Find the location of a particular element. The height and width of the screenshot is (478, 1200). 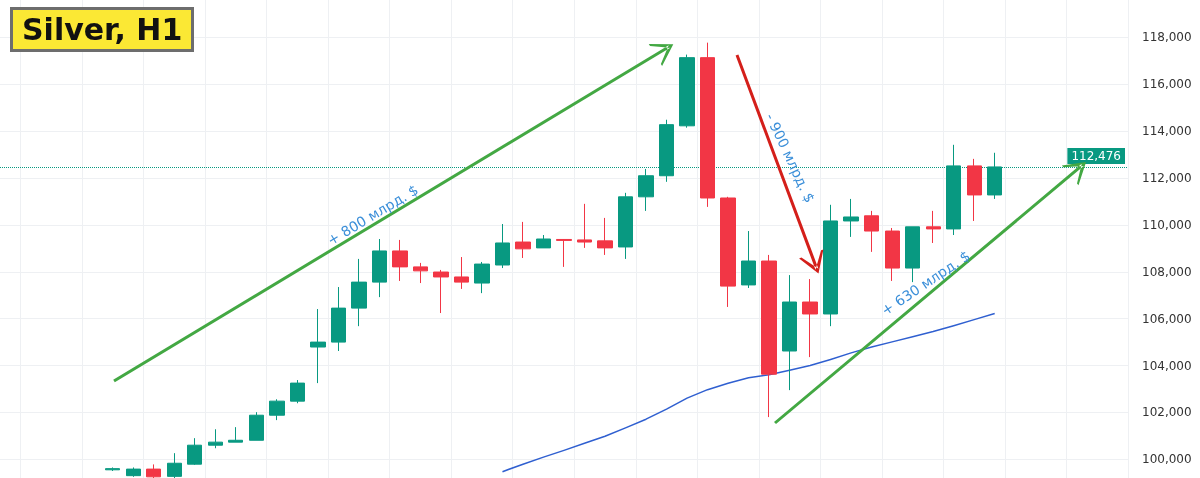

annotation: - 900 млрд. $ is located at coordinates (790, 158).